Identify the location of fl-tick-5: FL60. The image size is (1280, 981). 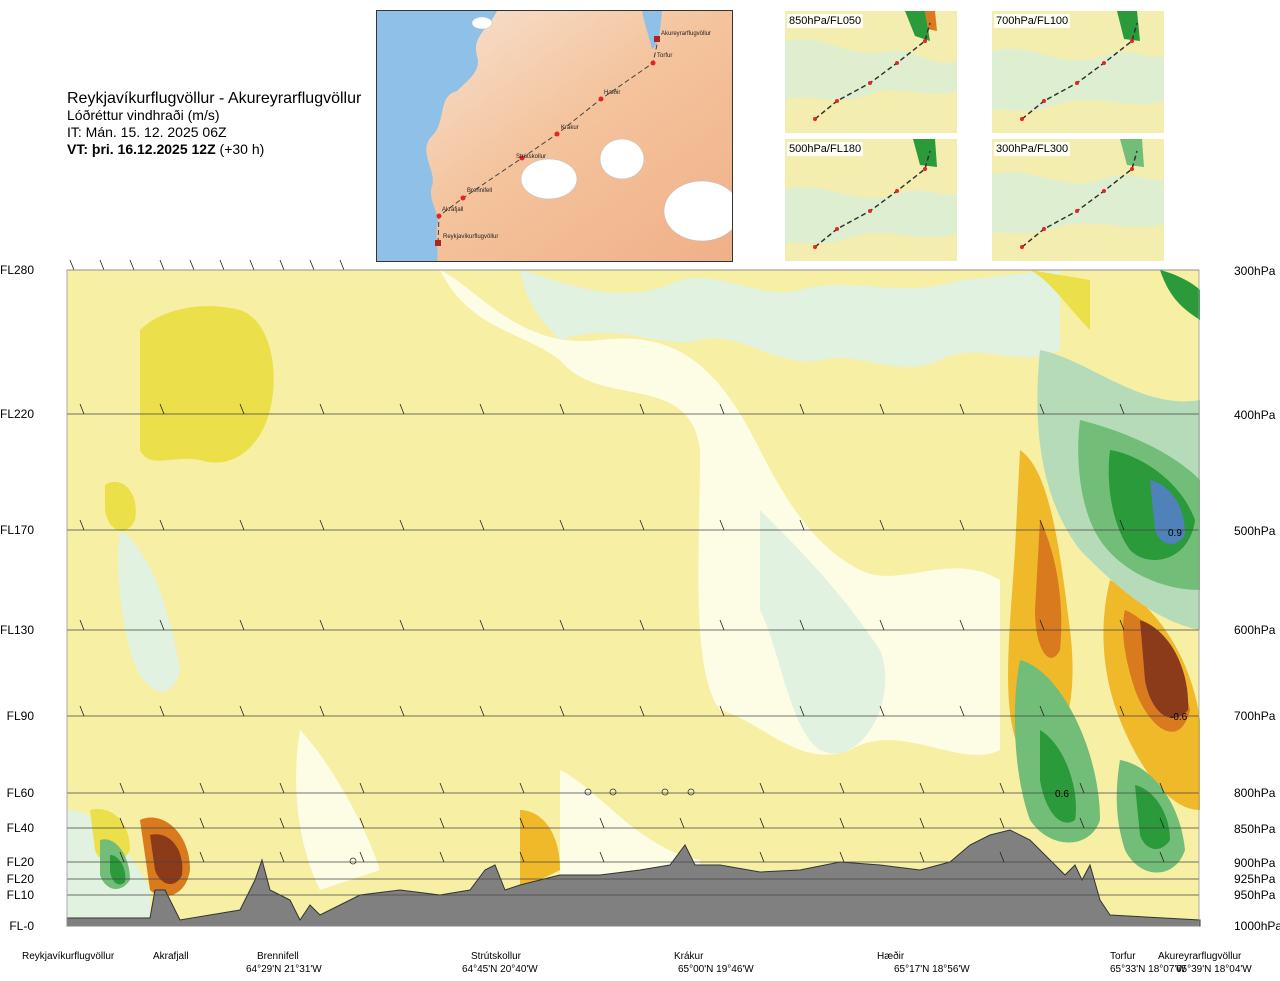
(20, 793).